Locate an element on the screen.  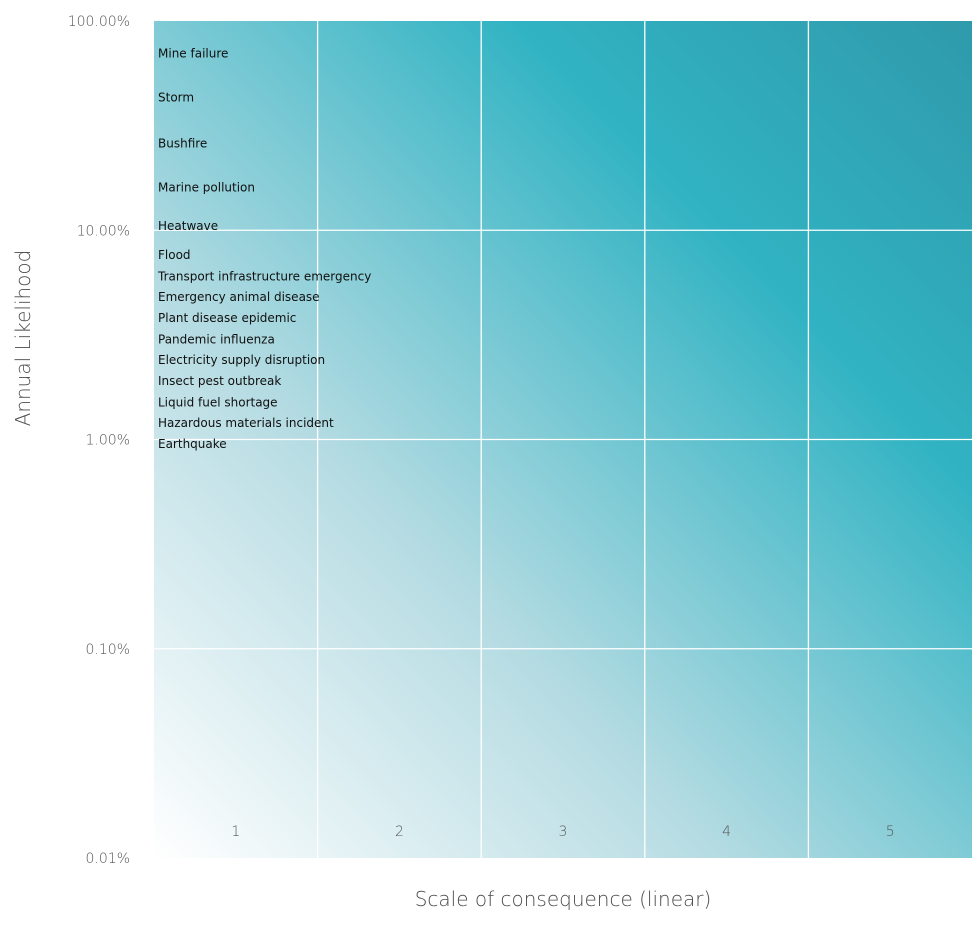
y-axis-title: Annual Likelihood is located at coordinates (23, 338).